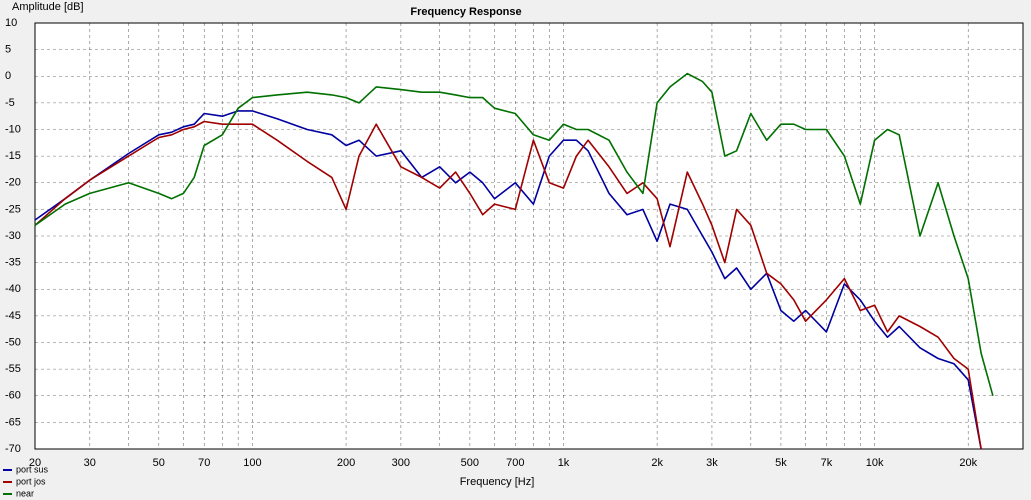 The width and height of the screenshot is (1031, 500). I want to click on y-tick-label: -10, so click(13, 129).